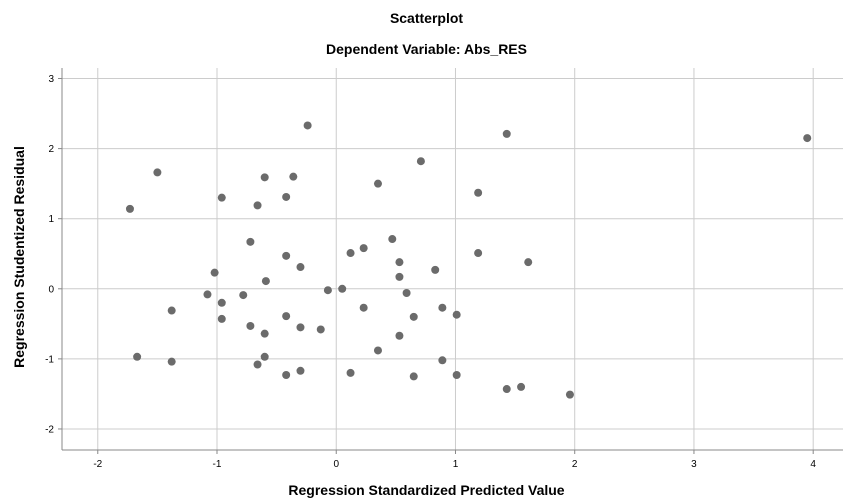  What do you see at coordinates (49, 429) in the screenshot?
I see `y-tick-label: -2` at bounding box center [49, 429].